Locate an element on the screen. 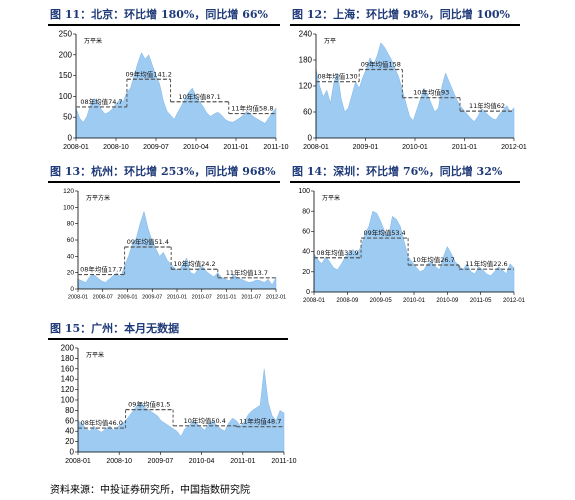  x-tick-label: 2011-07 is located at coordinates (251, 298).